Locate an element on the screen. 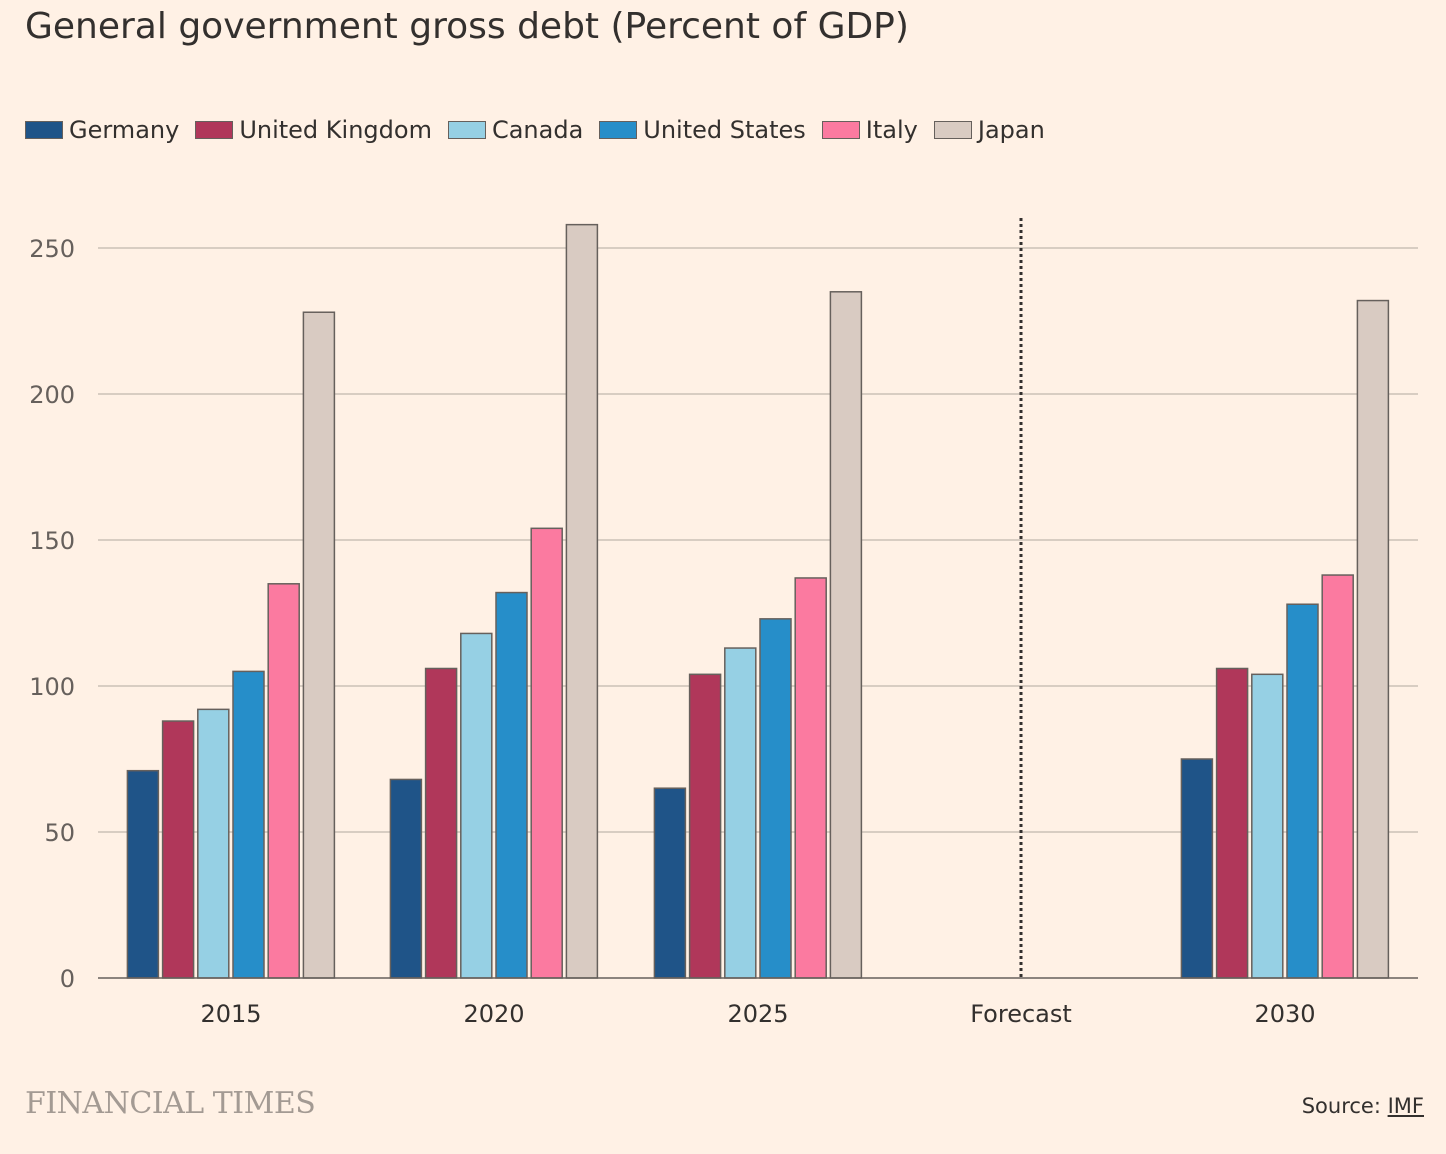  legend-item: Japan is located at coordinates (989, 130).